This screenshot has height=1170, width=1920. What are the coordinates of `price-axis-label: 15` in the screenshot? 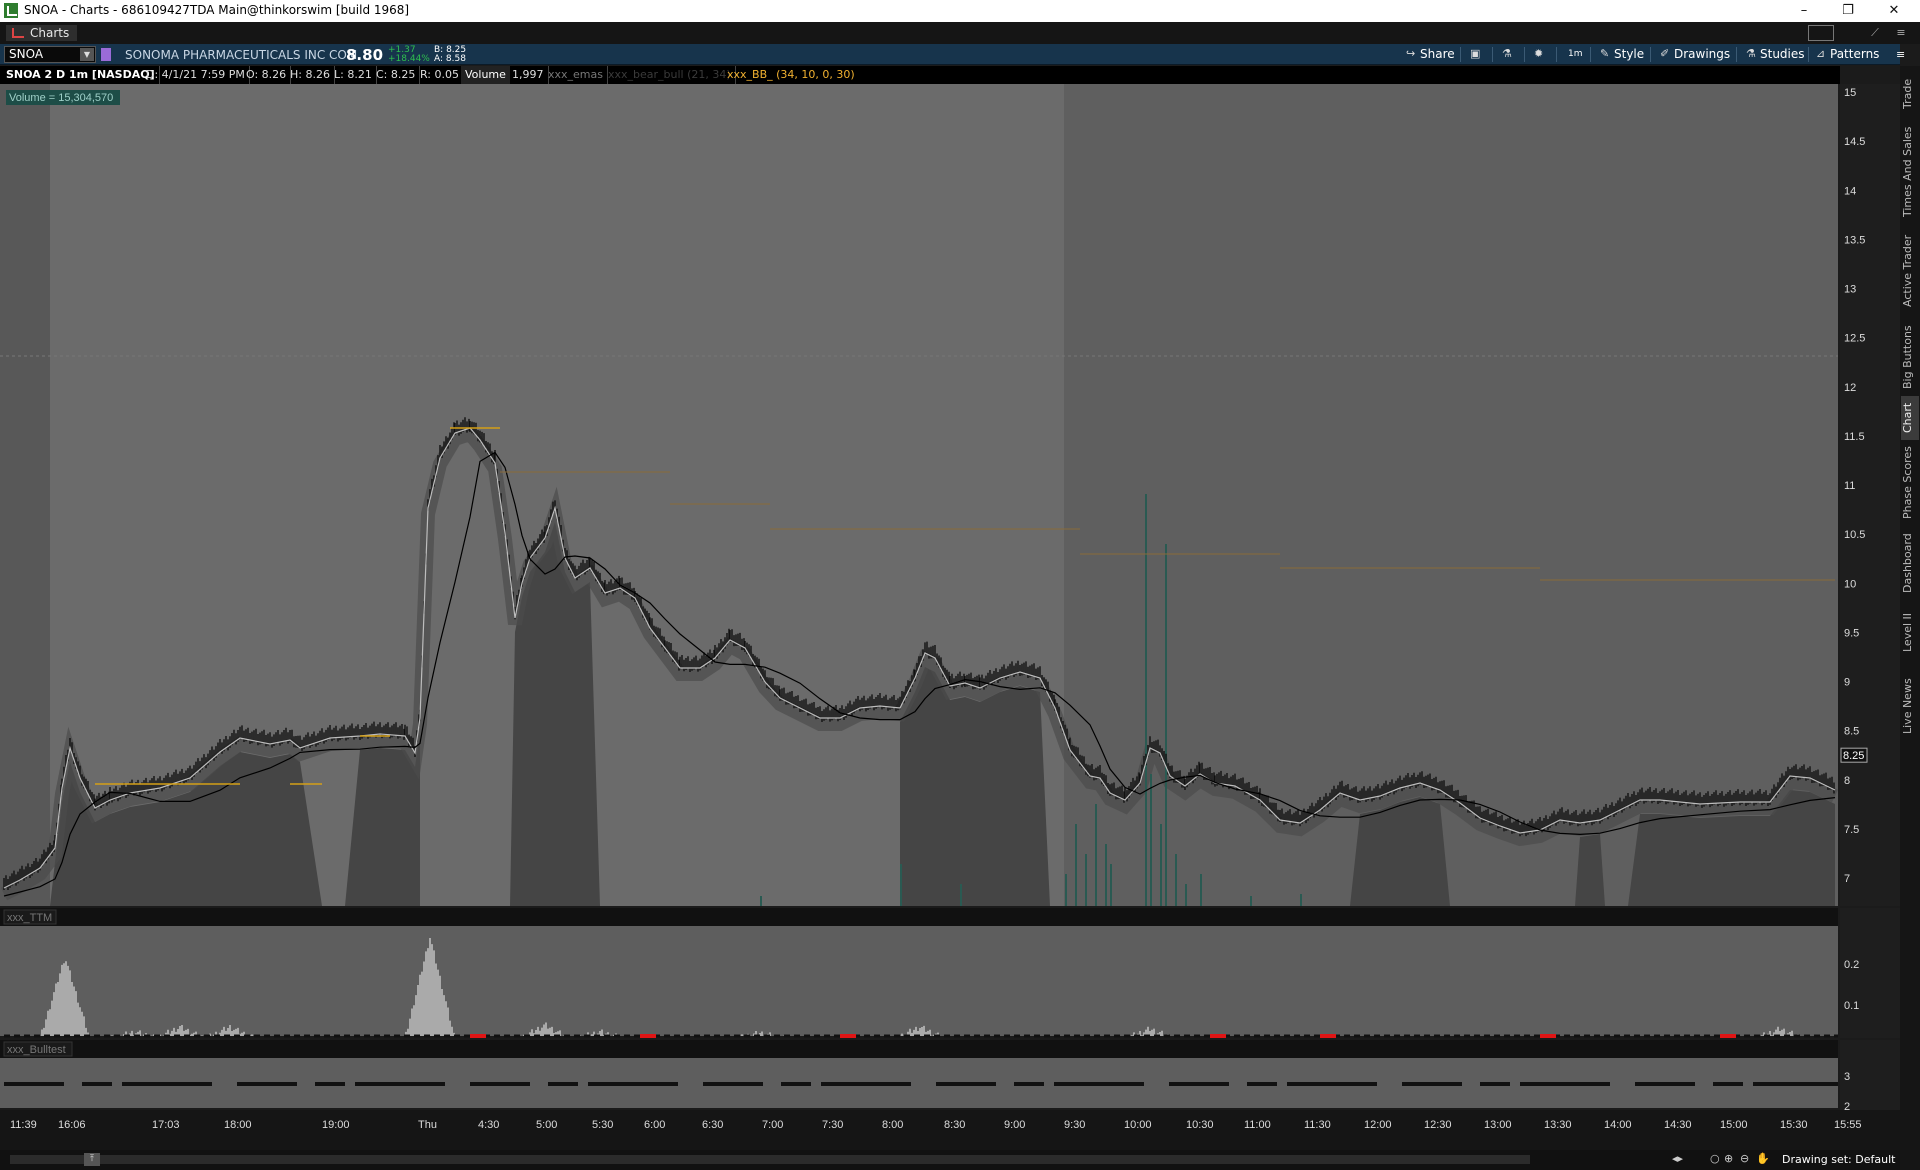 It's located at (1850, 93).